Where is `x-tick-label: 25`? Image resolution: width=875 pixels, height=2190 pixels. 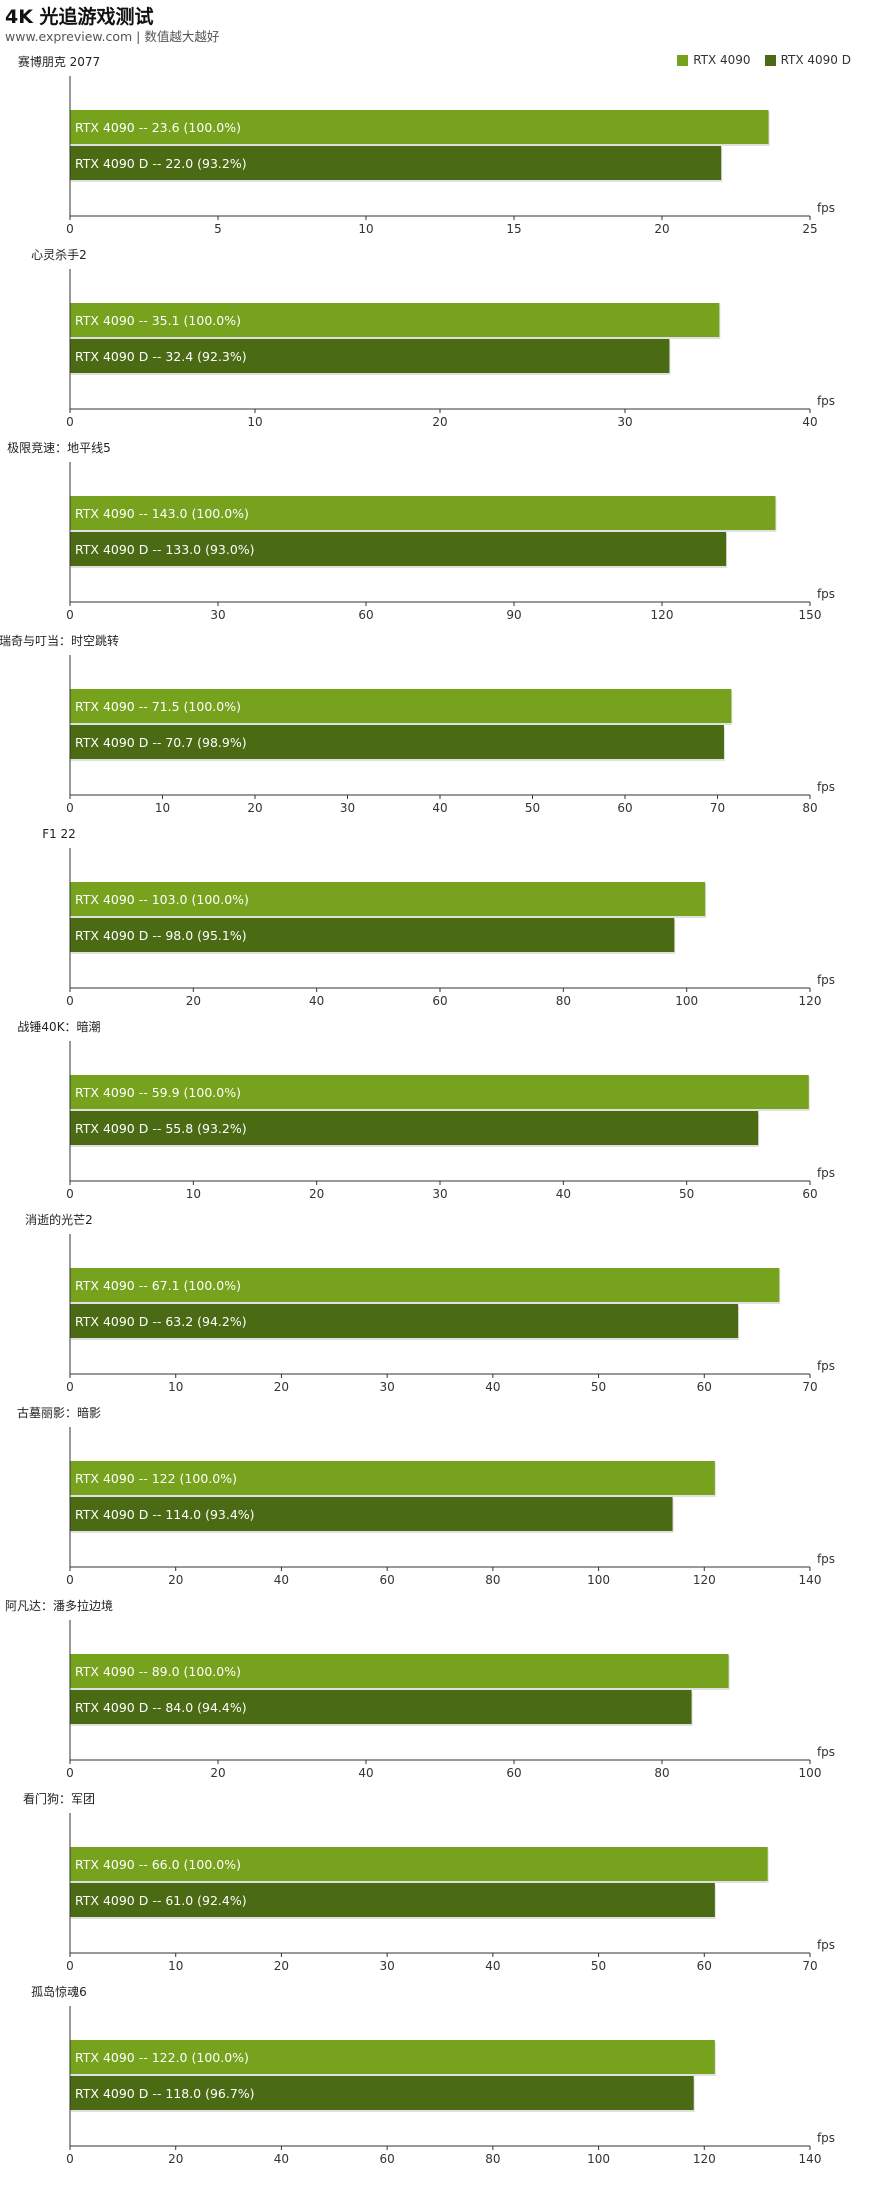
x-tick-label: 25 is located at coordinates (809, 229).